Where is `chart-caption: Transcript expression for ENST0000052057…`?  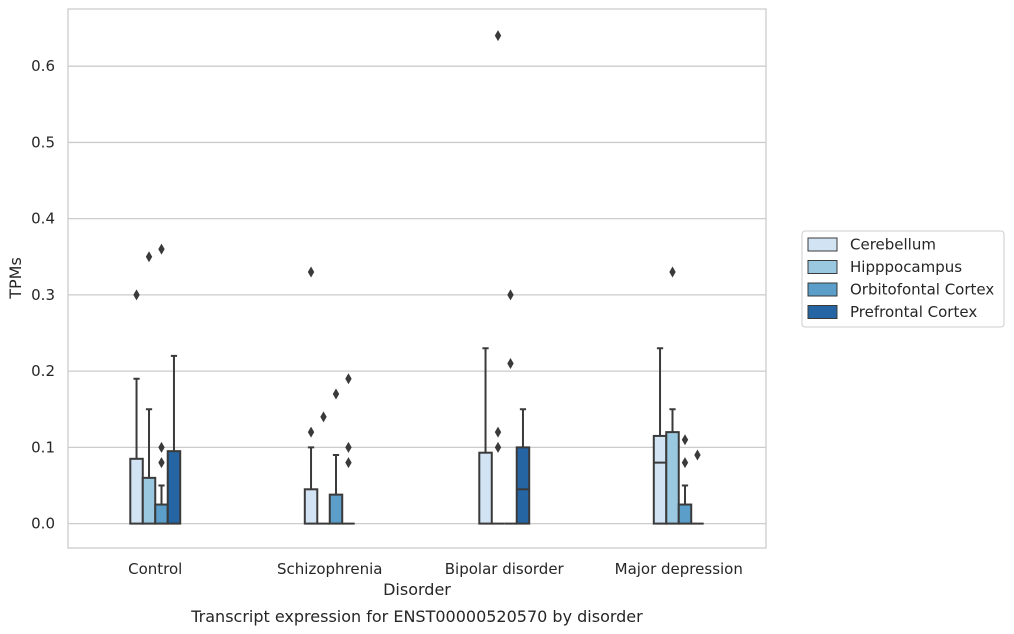 chart-caption: Transcript expression for ENST0000052057… is located at coordinates (416, 616).